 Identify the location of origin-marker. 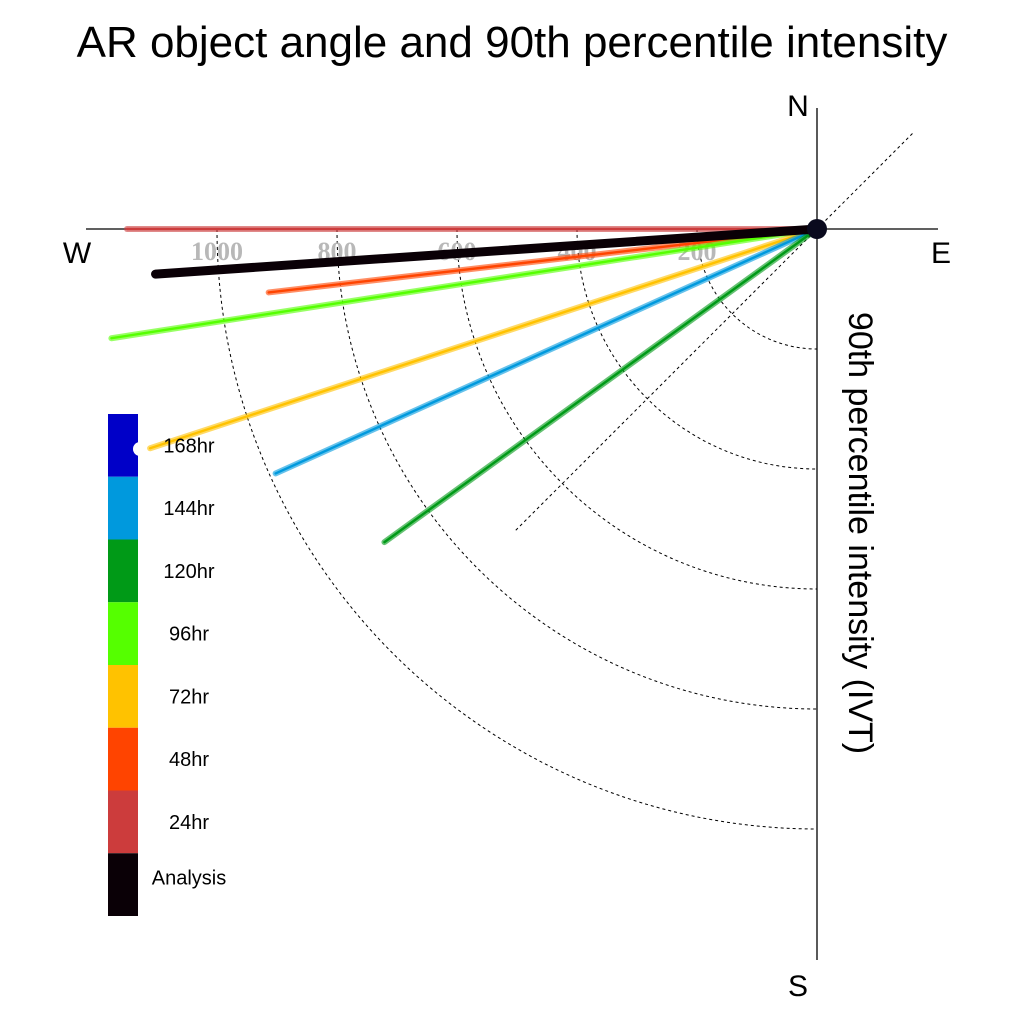
(817, 229).